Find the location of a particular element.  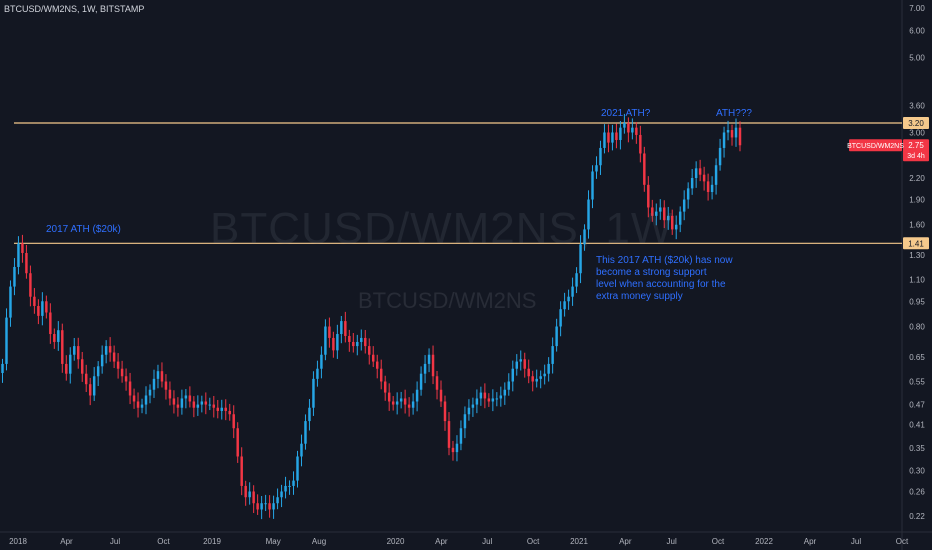

x-tick-label: 2019 is located at coordinates (212, 541).